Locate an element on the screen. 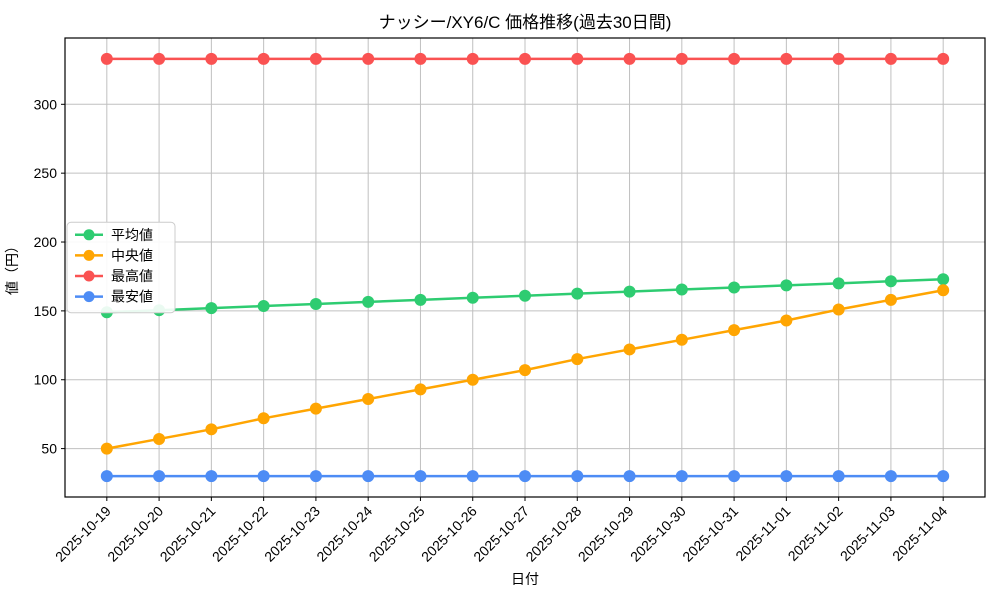 This screenshot has height=600, width=1000. y-axis-label: 値（円） is located at coordinates (12, 267).